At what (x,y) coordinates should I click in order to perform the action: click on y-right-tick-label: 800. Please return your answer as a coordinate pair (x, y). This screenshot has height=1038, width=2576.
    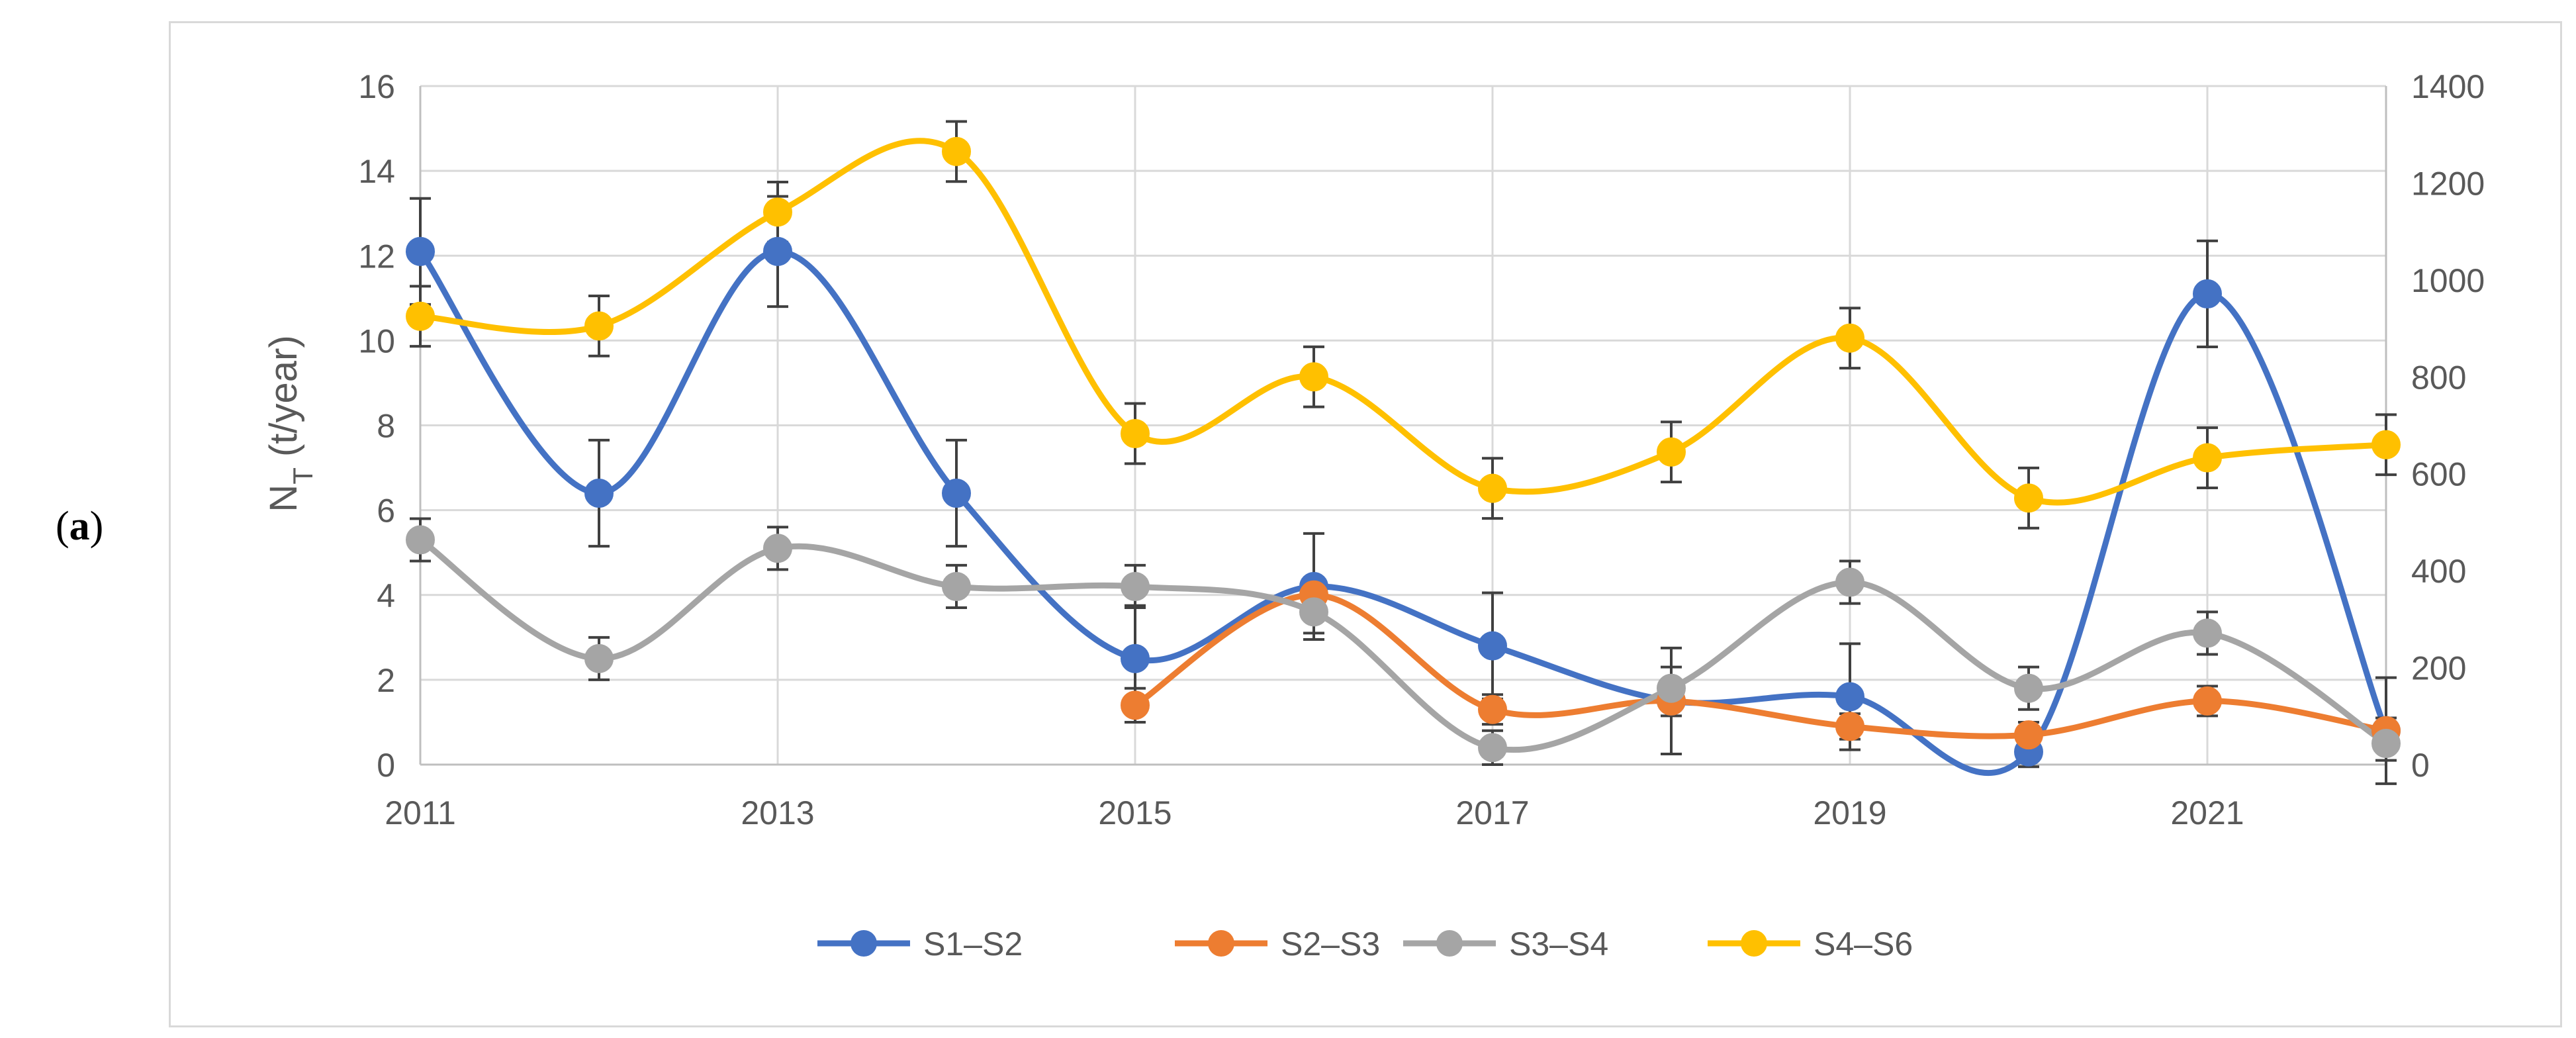
    Looking at the image, I should click on (2438, 377).